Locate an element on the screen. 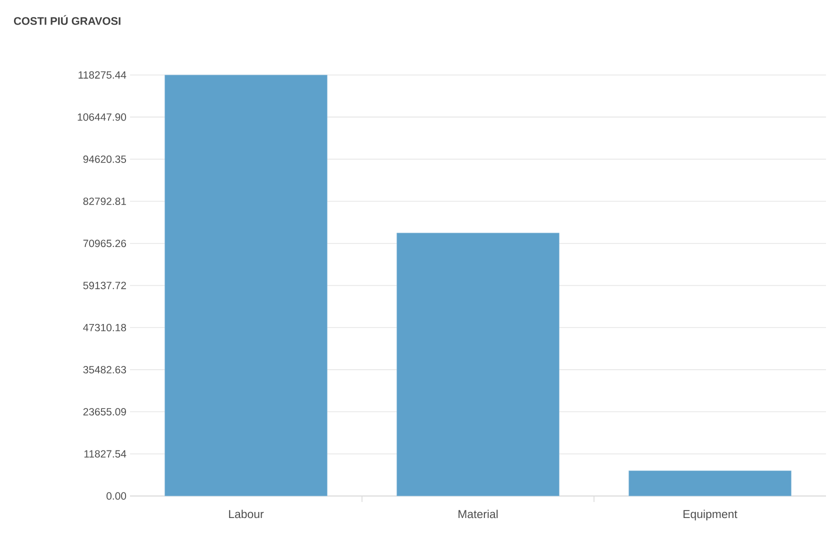 The height and width of the screenshot is (537, 828). y-tick-label: 106447.90 is located at coordinates (102, 117).